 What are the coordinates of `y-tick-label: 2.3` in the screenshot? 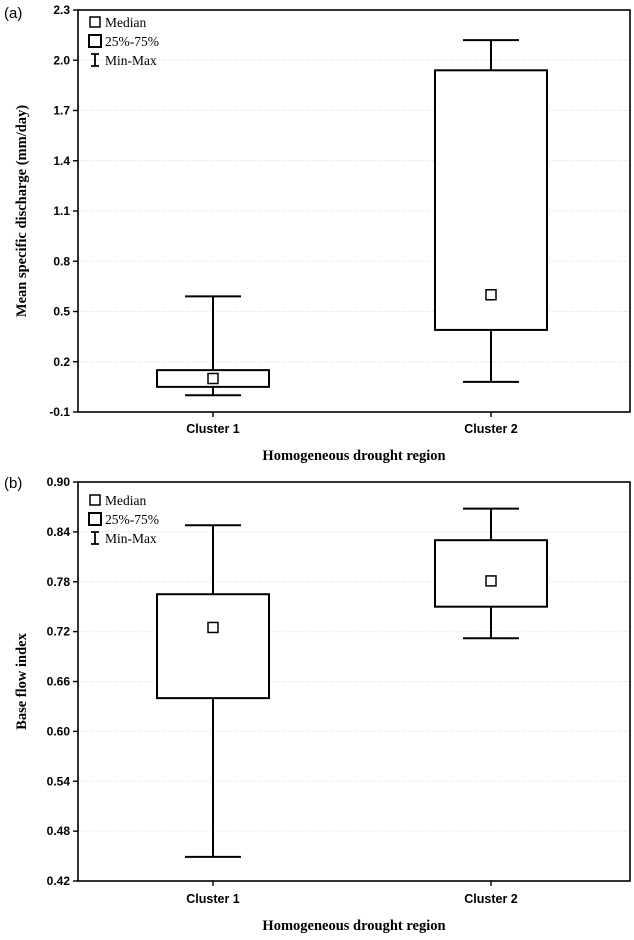 It's located at (61, 10).